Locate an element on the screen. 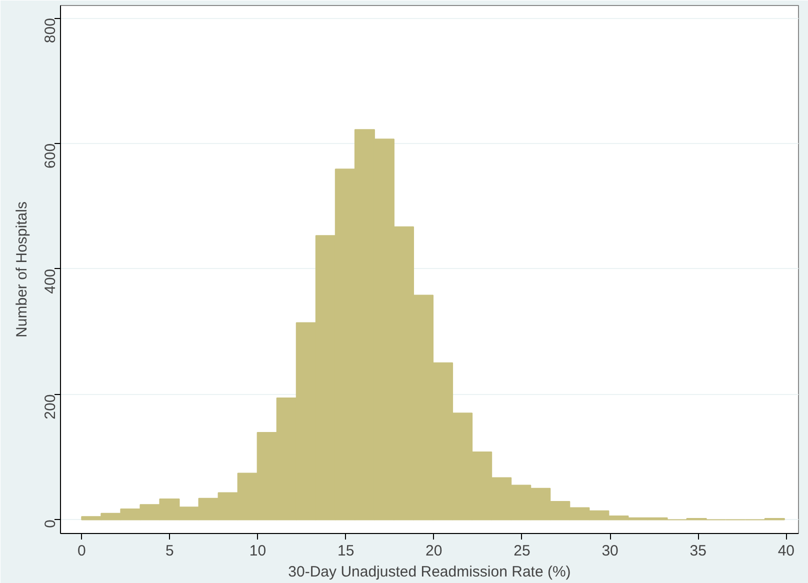 Image resolution: width=808 pixels, height=583 pixels. x-tick-label: 35 is located at coordinates (698, 551).